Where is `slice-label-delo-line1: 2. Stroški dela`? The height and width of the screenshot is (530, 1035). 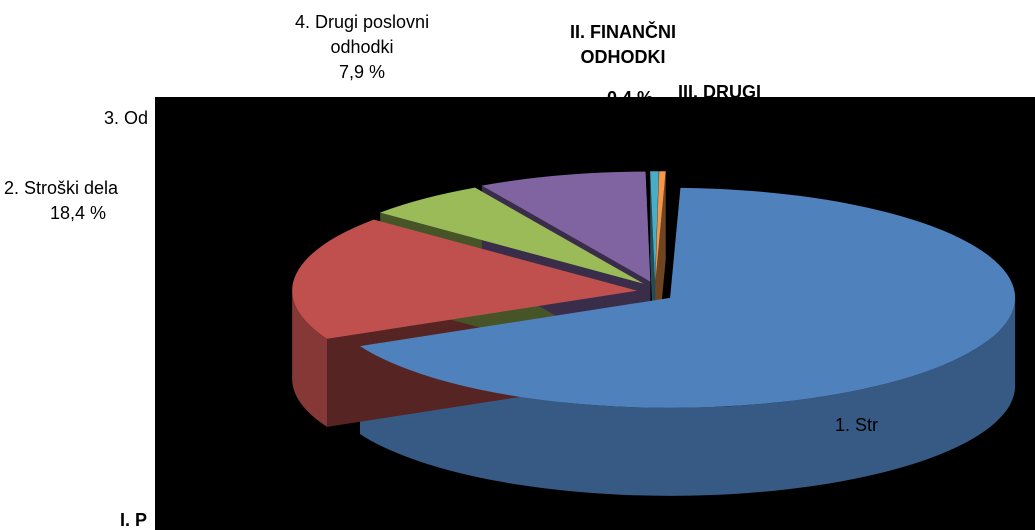 slice-label-delo-line1: 2. Stroški dela is located at coordinates (61, 188).